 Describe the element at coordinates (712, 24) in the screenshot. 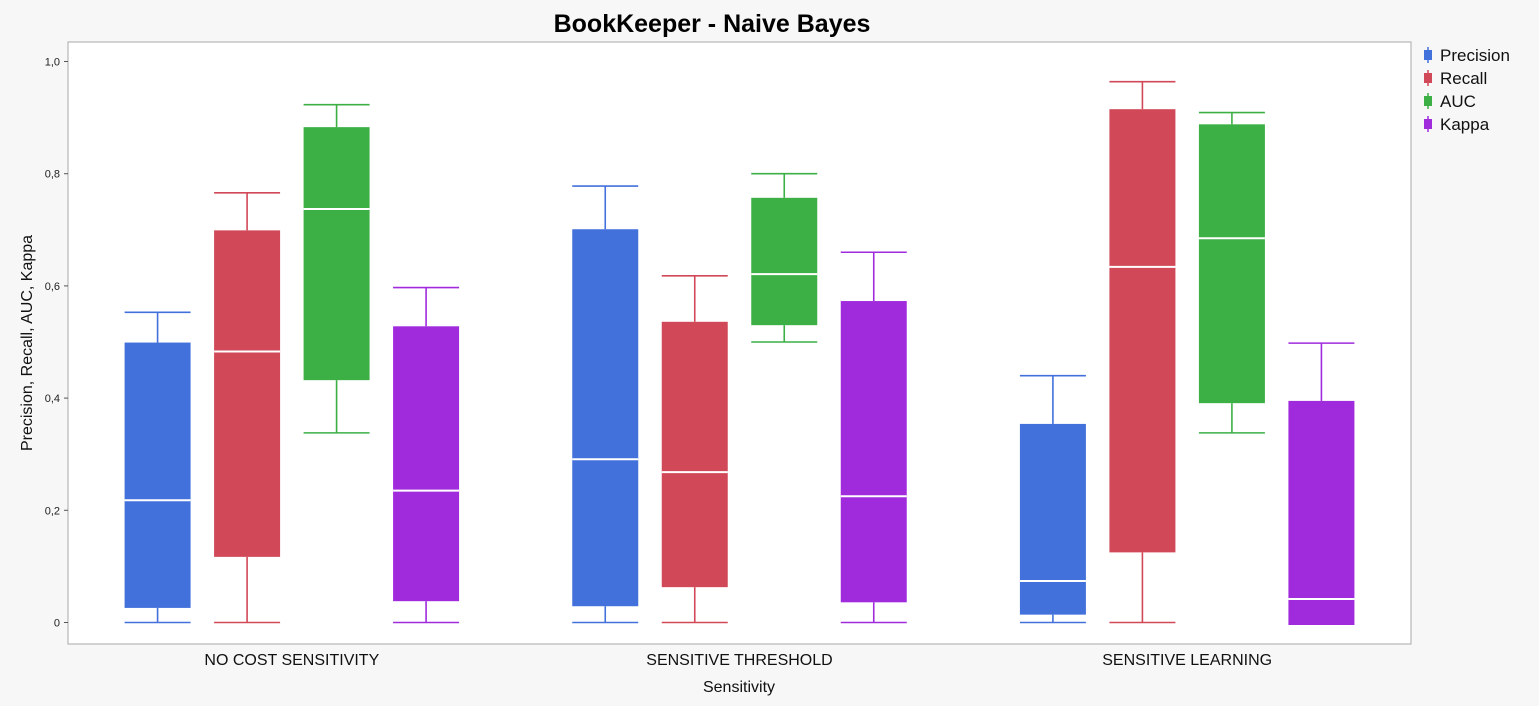

I see `chart-title: BookKeeper - Naive Bayes` at that location.